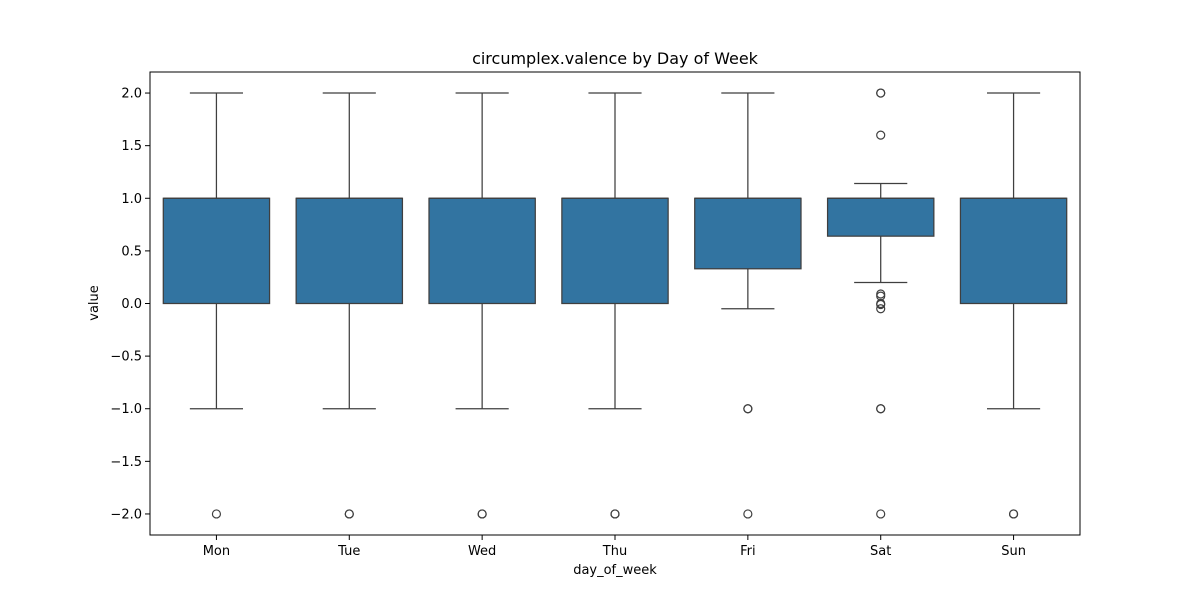 The width and height of the screenshot is (1200, 600). I want to click on y-axis-label: value, so click(94, 303).